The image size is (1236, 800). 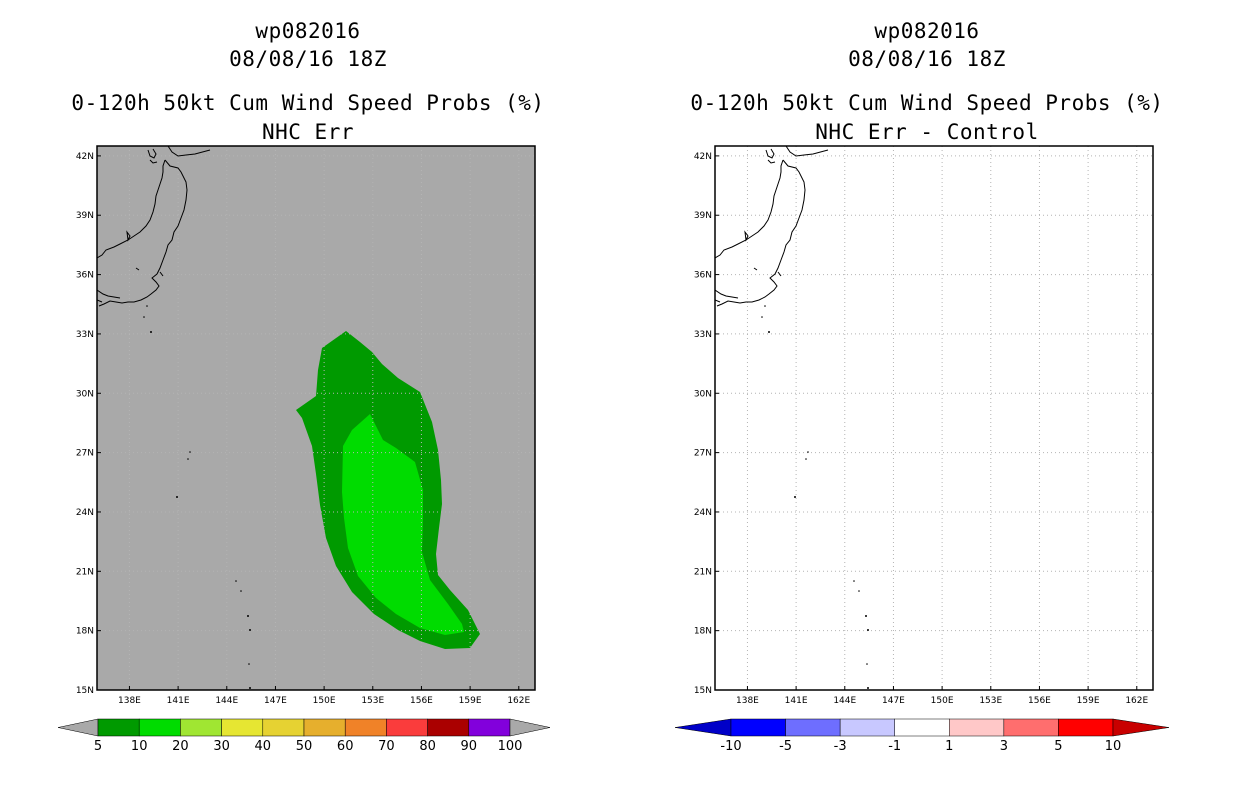 I want to click on colorbar-label: -10, so click(x=730, y=746).